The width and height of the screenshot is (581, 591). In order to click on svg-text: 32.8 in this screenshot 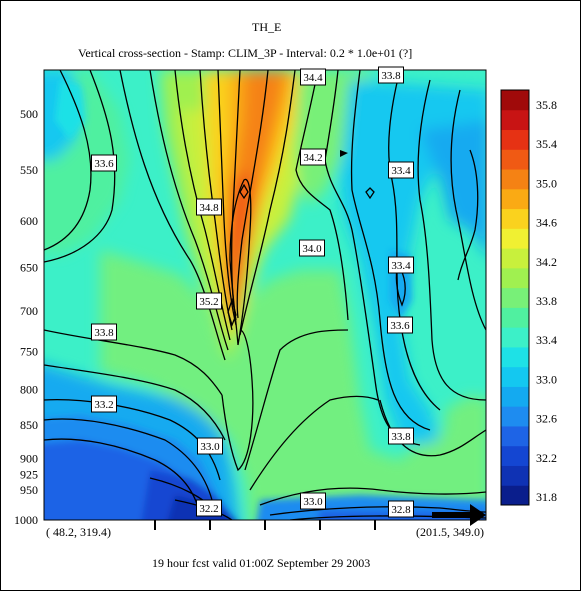, I will do `click(401, 510)`.